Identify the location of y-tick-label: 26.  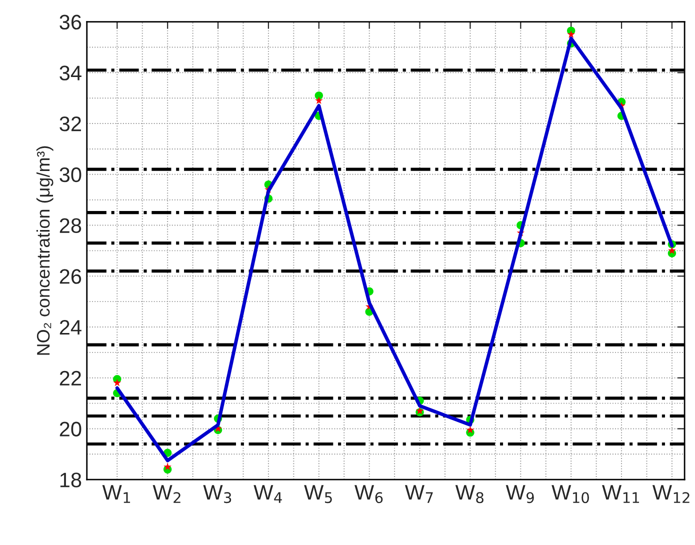
(71, 276).